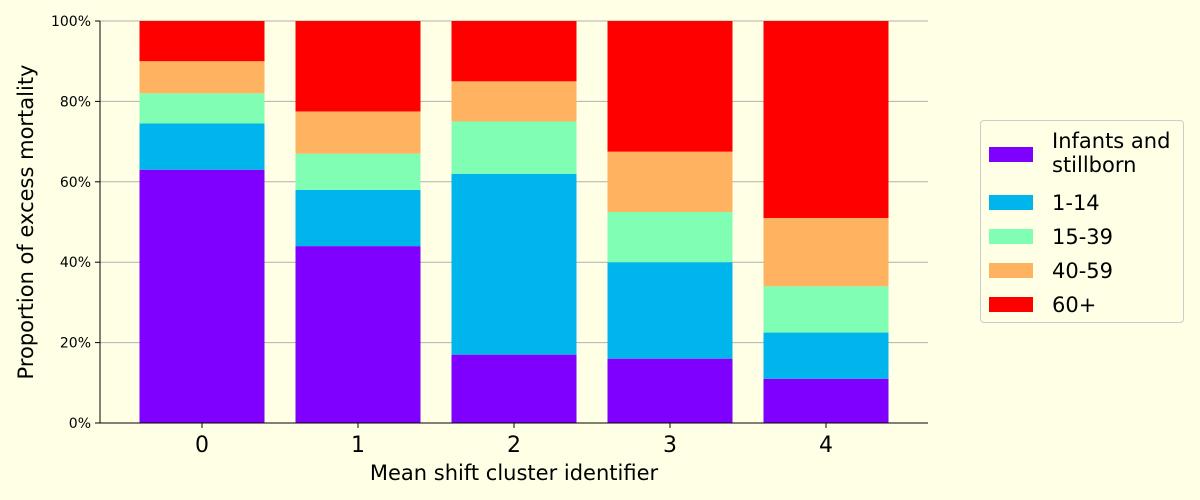  I want to click on legend-item: 1-14, so click(1085, 203).